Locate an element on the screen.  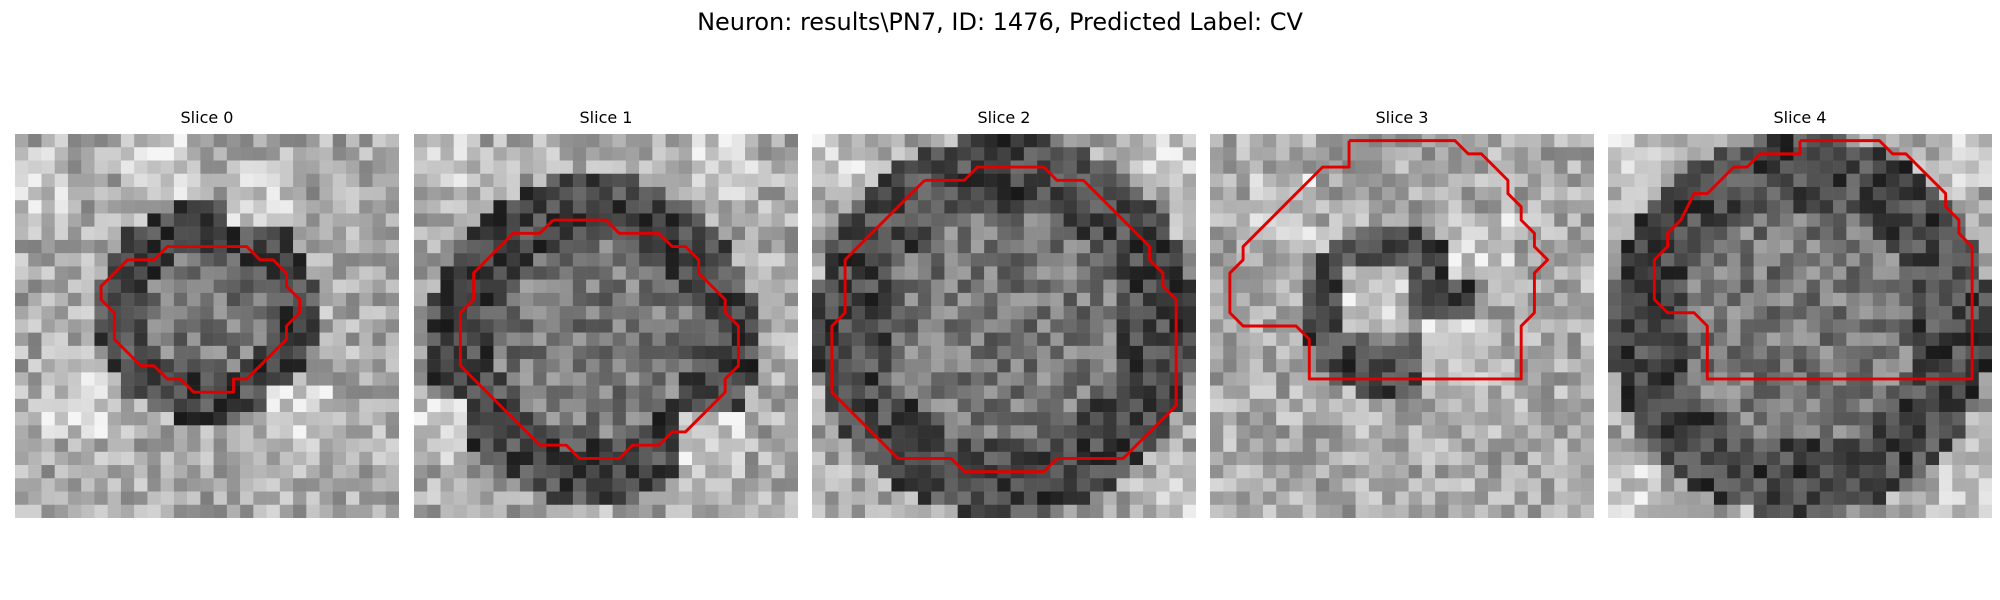
slice-title: Slice 3 is located at coordinates (1402, 117).